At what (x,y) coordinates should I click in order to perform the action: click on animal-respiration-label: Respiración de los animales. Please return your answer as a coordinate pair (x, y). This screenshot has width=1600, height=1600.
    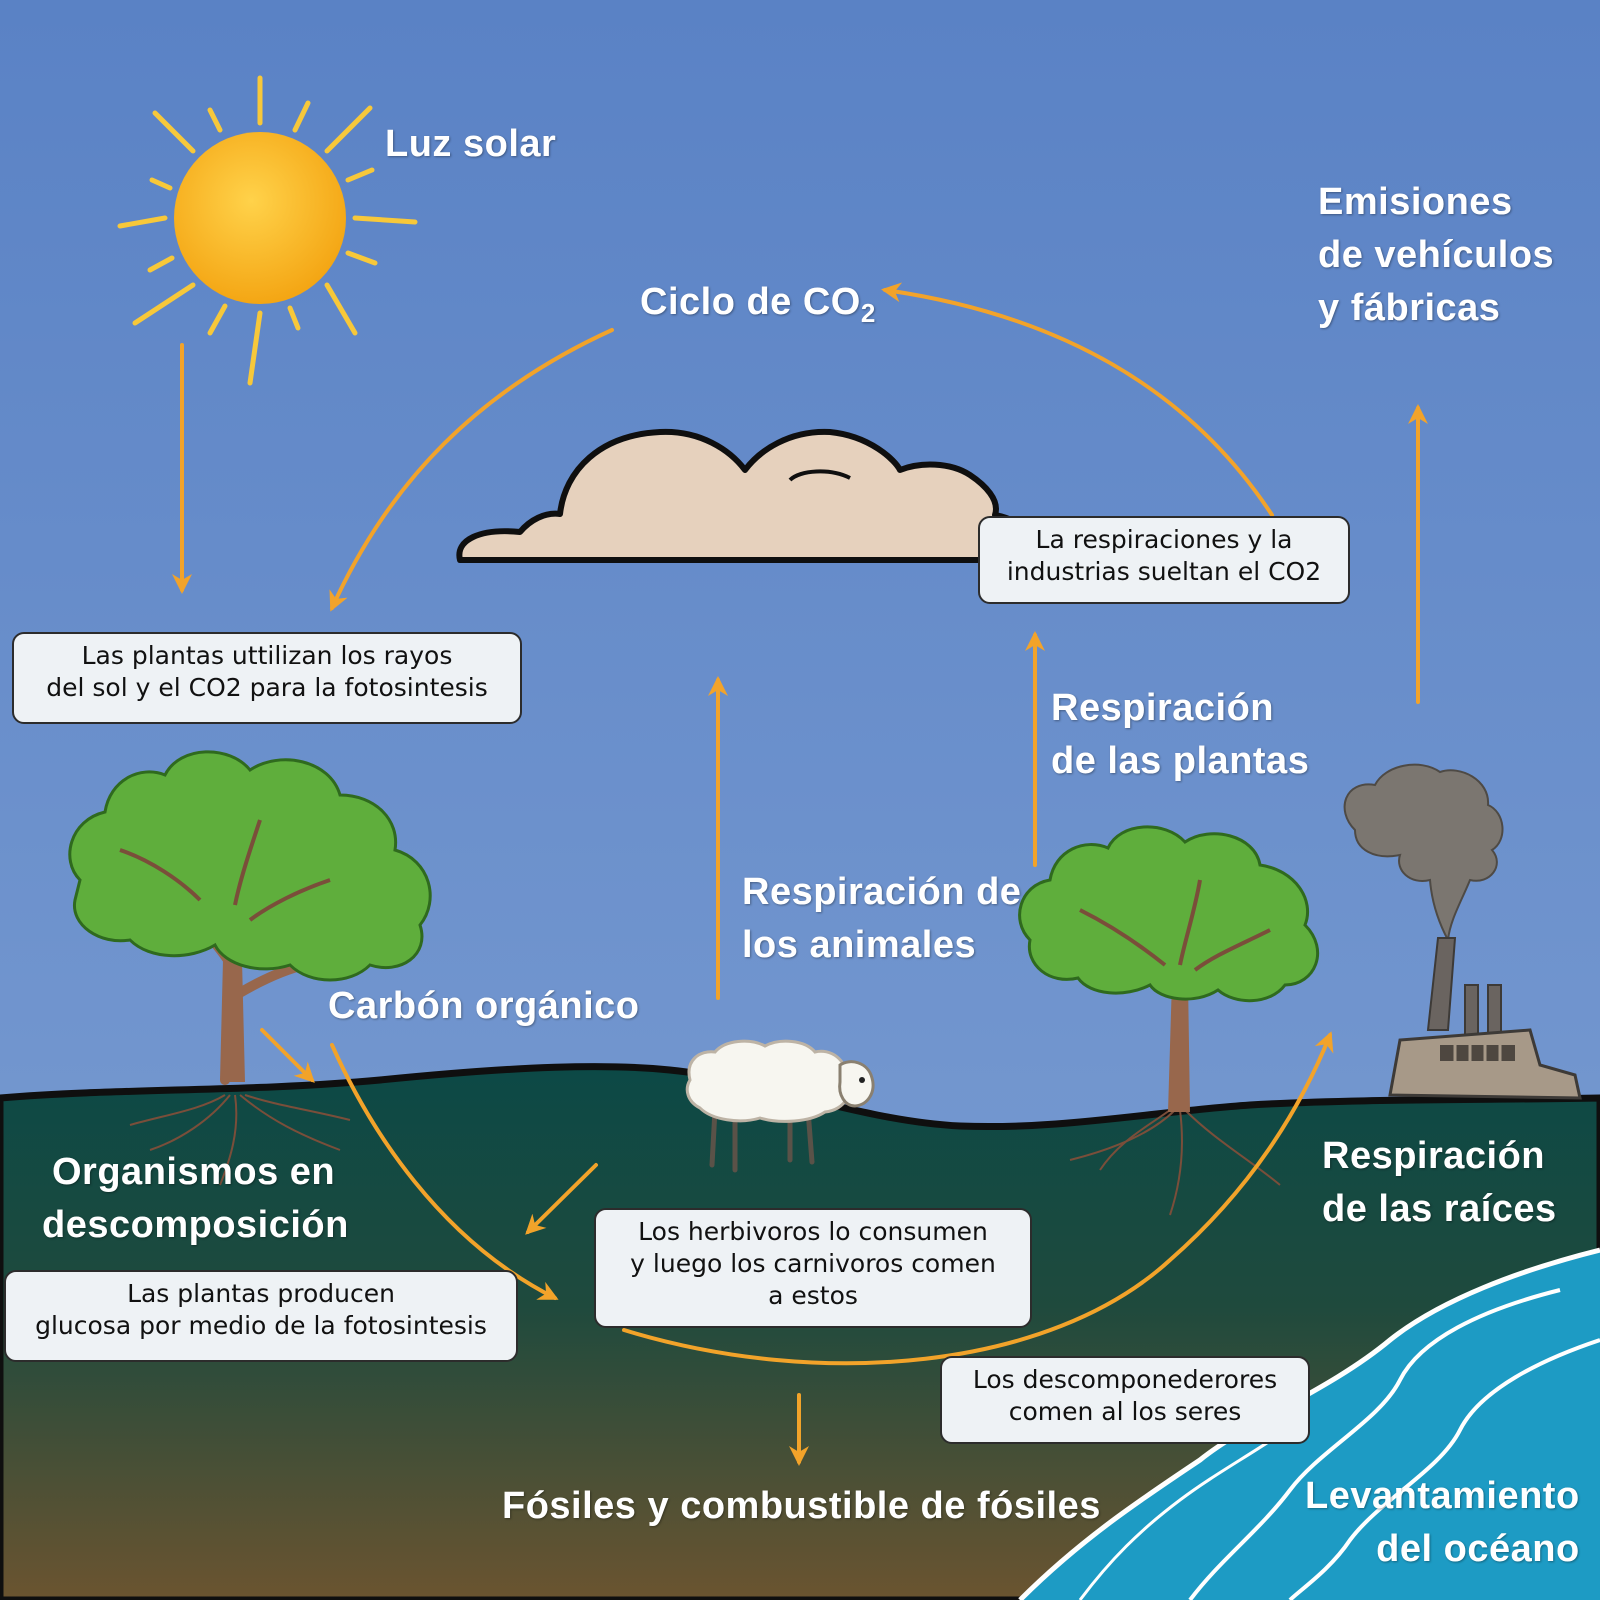
    Looking at the image, I should click on (881, 919).